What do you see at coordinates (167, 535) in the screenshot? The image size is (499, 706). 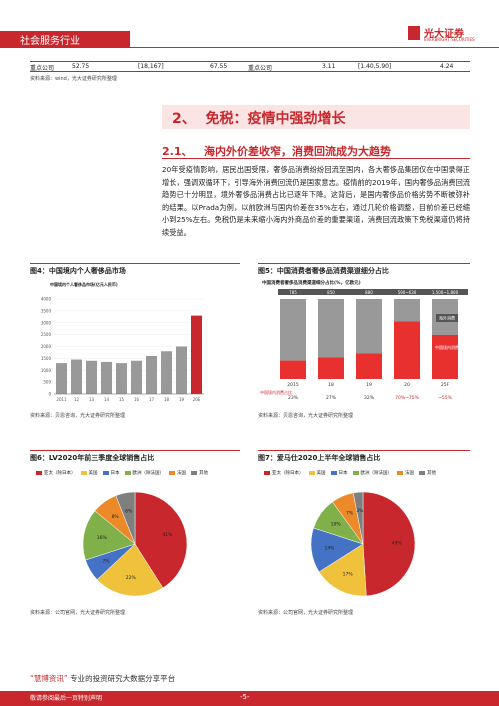 I see `pie-slice-label: 41%` at bounding box center [167, 535].